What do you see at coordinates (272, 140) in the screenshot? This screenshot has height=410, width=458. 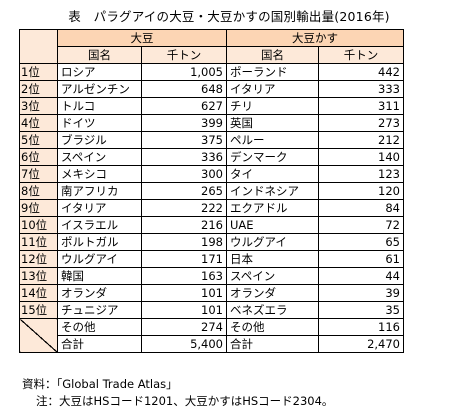 I see `meal-country-cell: ペルー` at bounding box center [272, 140].